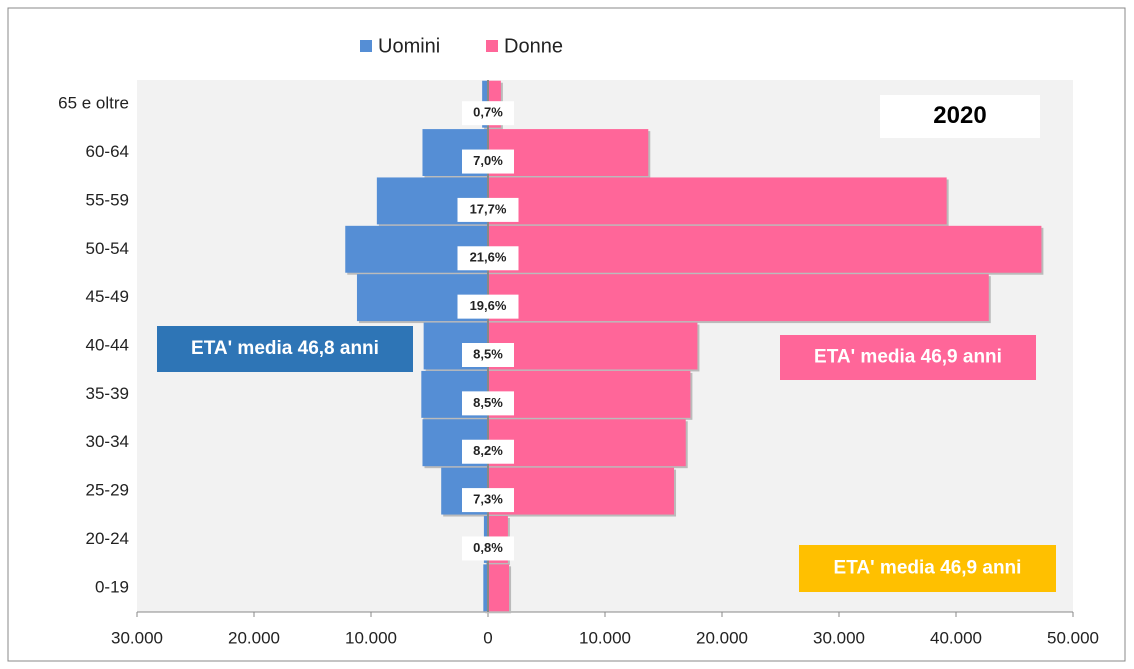  I want to click on y-tick-label: 0-19, so click(112, 586).